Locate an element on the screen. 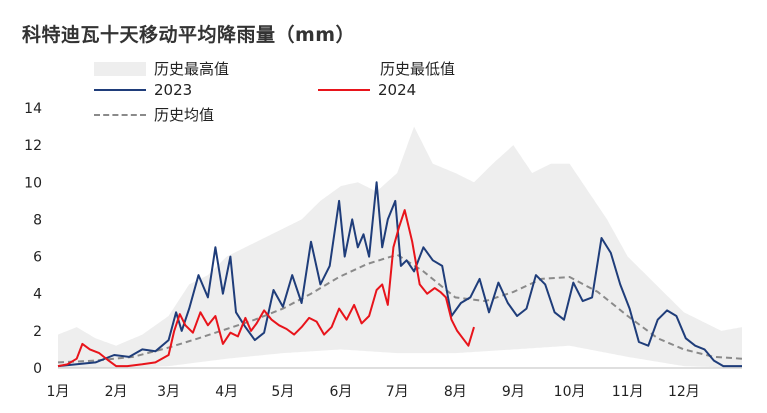 The image size is (767, 413). x-tick-label: 8月 is located at coordinates (455, 392).